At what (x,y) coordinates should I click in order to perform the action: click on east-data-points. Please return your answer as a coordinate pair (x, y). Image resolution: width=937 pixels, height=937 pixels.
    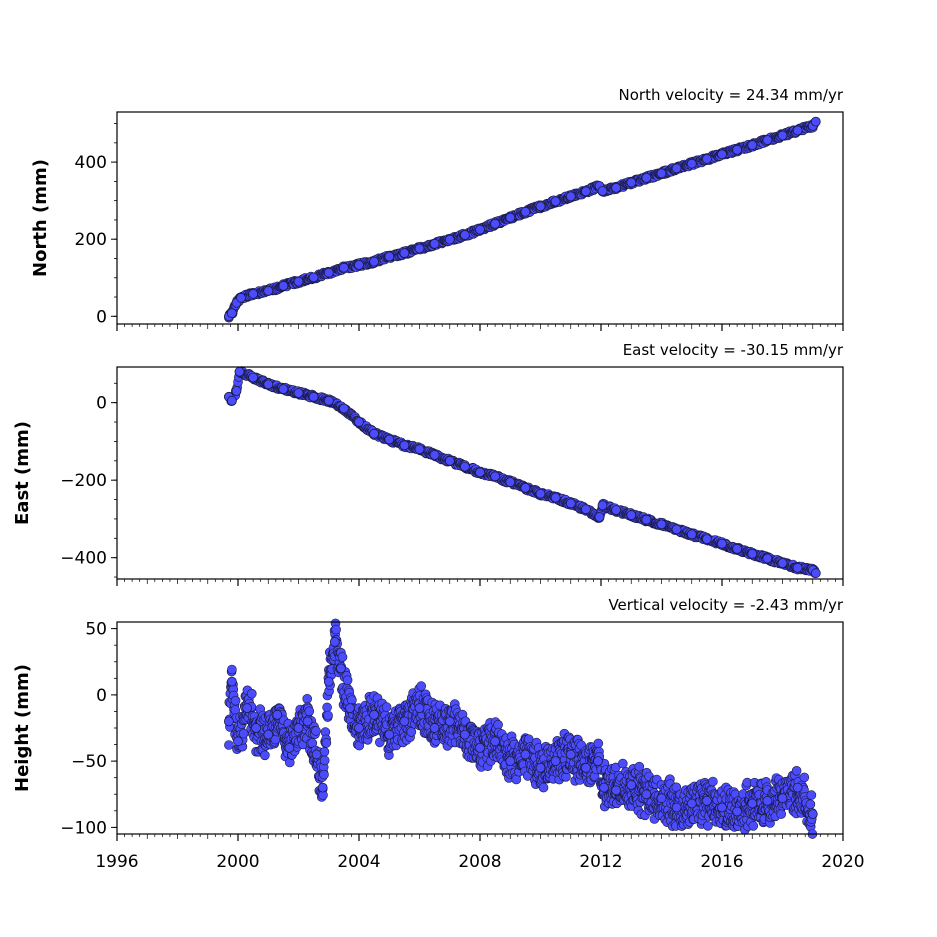
    Looking at the image, I should click on (522, 472).